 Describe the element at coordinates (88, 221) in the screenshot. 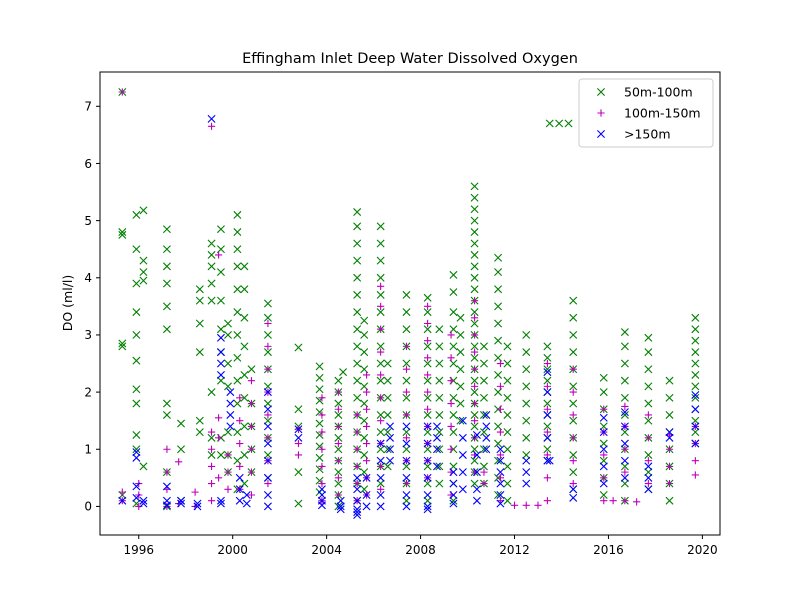

I see `y-tick-label: 5` at that location.